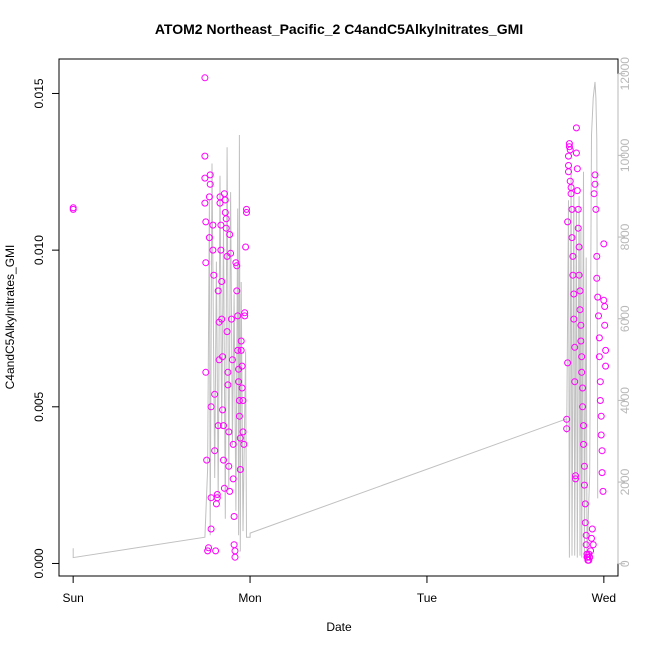 Image resolution: width=650 pixels, height=650 pixels. I want to click on right-y-tick-label: 4000, so click(625, 400).